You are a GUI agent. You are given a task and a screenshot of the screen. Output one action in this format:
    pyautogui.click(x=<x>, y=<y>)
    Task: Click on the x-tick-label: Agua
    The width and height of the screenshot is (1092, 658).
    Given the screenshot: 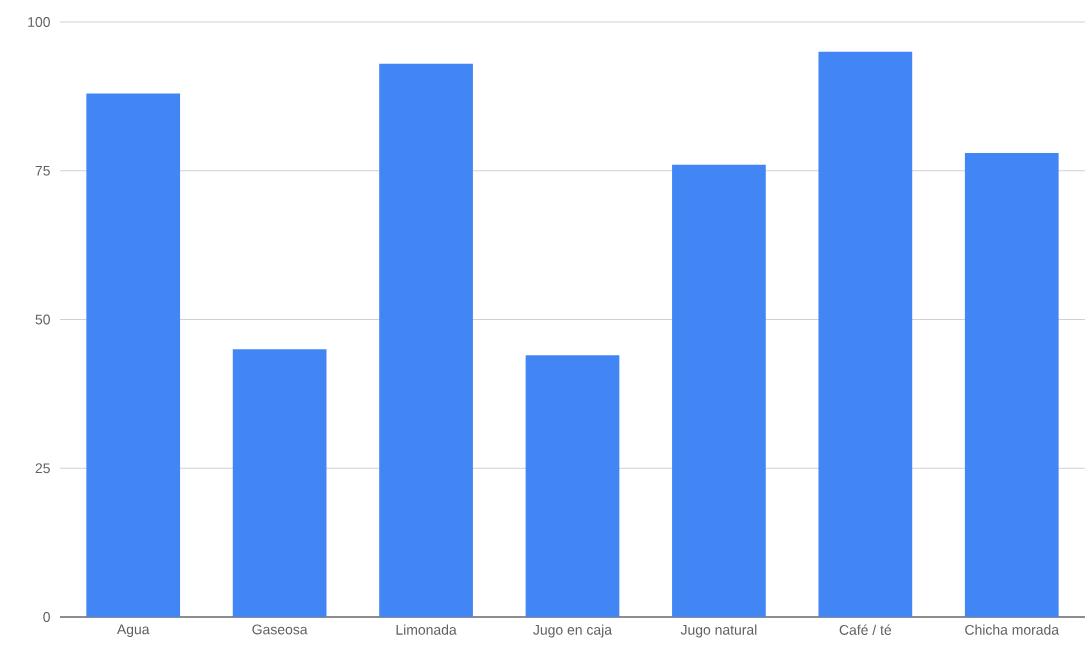 What is the action you would take?
    pyautogui.click(x=133, y=631)
    